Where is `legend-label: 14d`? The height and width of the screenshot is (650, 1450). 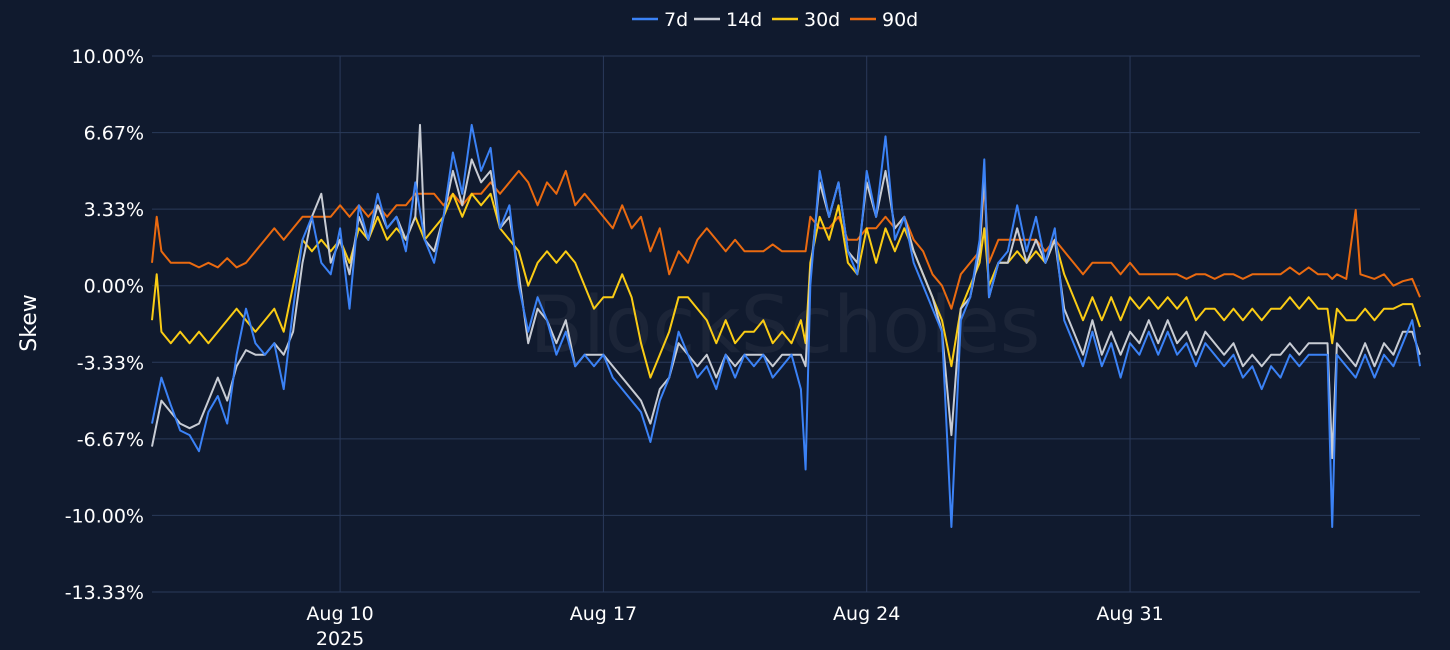 legend-label: 14d is located at coordinates (744, 20).